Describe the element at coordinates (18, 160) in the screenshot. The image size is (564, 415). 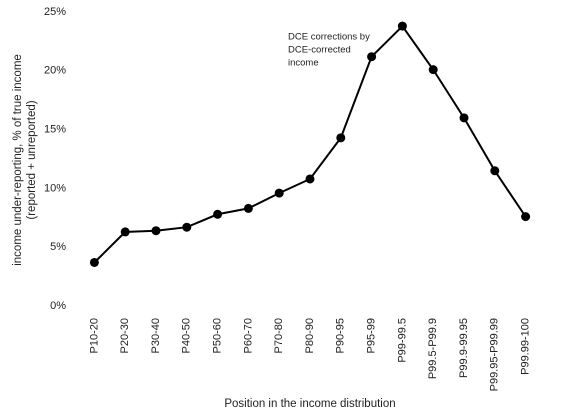
I see `y-axis-title: income under-reporting, % of true income` at that location.